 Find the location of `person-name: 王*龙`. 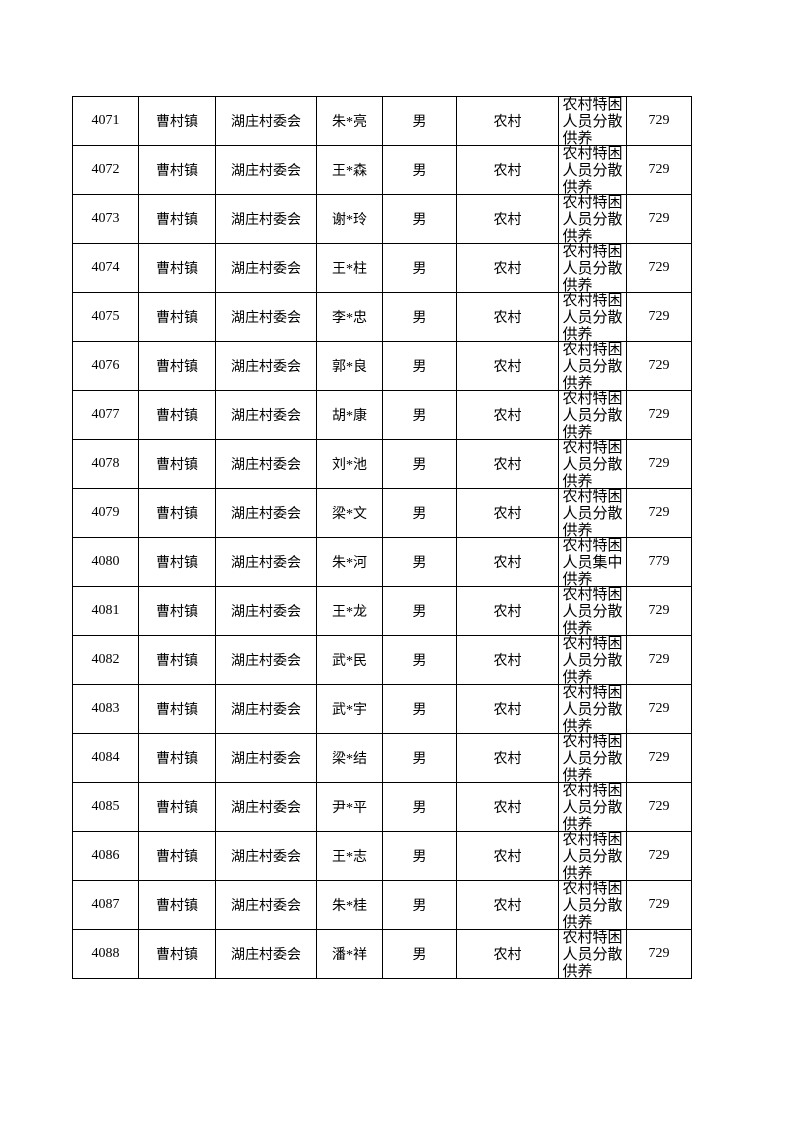

person-name: 王*龙 is located at coordinates (349, 611).